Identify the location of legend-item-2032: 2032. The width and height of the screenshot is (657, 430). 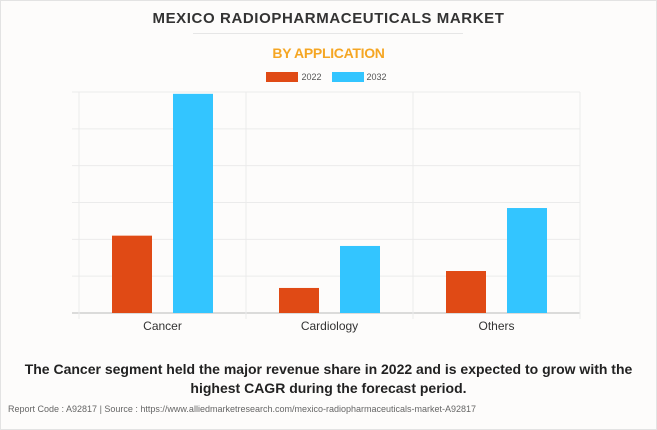
(359, 77).